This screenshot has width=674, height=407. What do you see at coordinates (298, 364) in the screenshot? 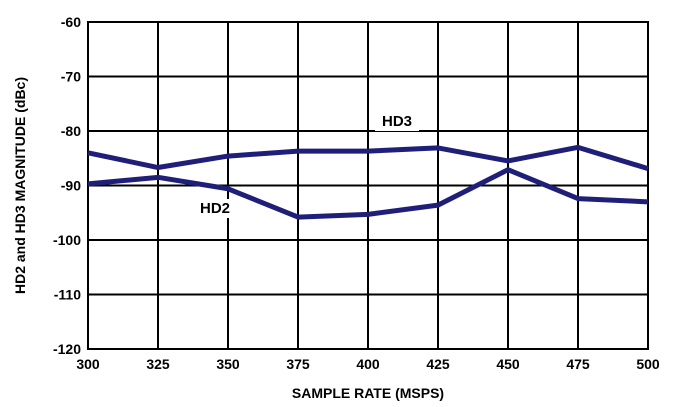
I see `x-tick-label: 375` at bounding box center [298, 364].